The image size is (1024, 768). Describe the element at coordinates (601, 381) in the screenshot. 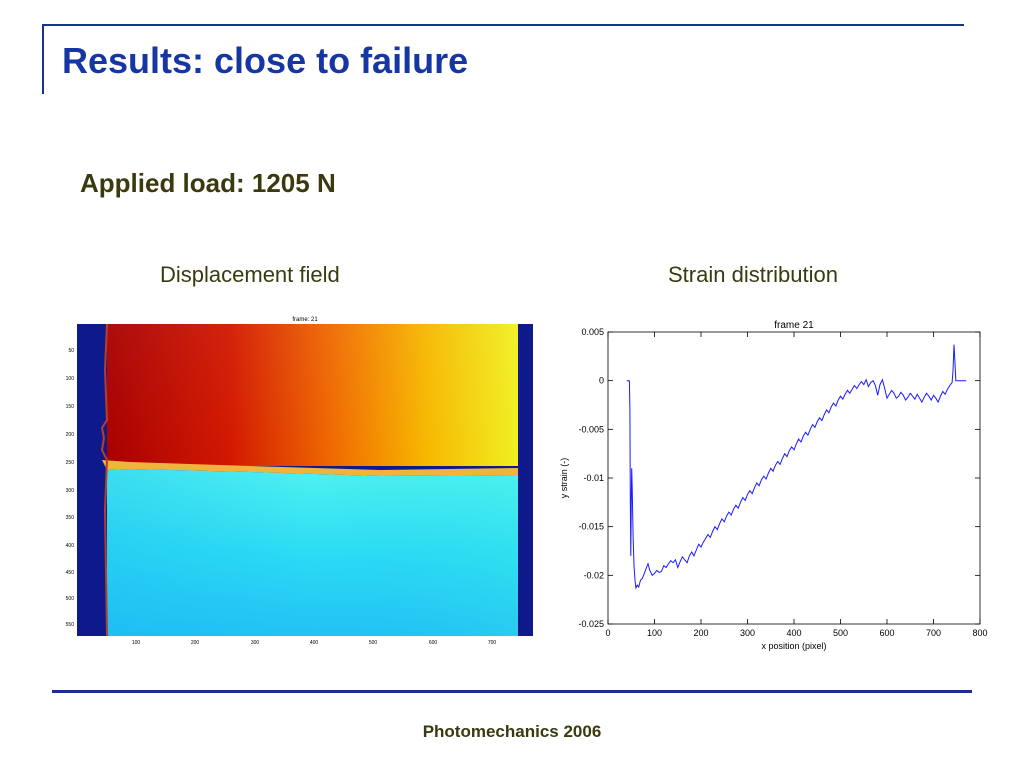

I see `y-tick-label: 0` at that location.